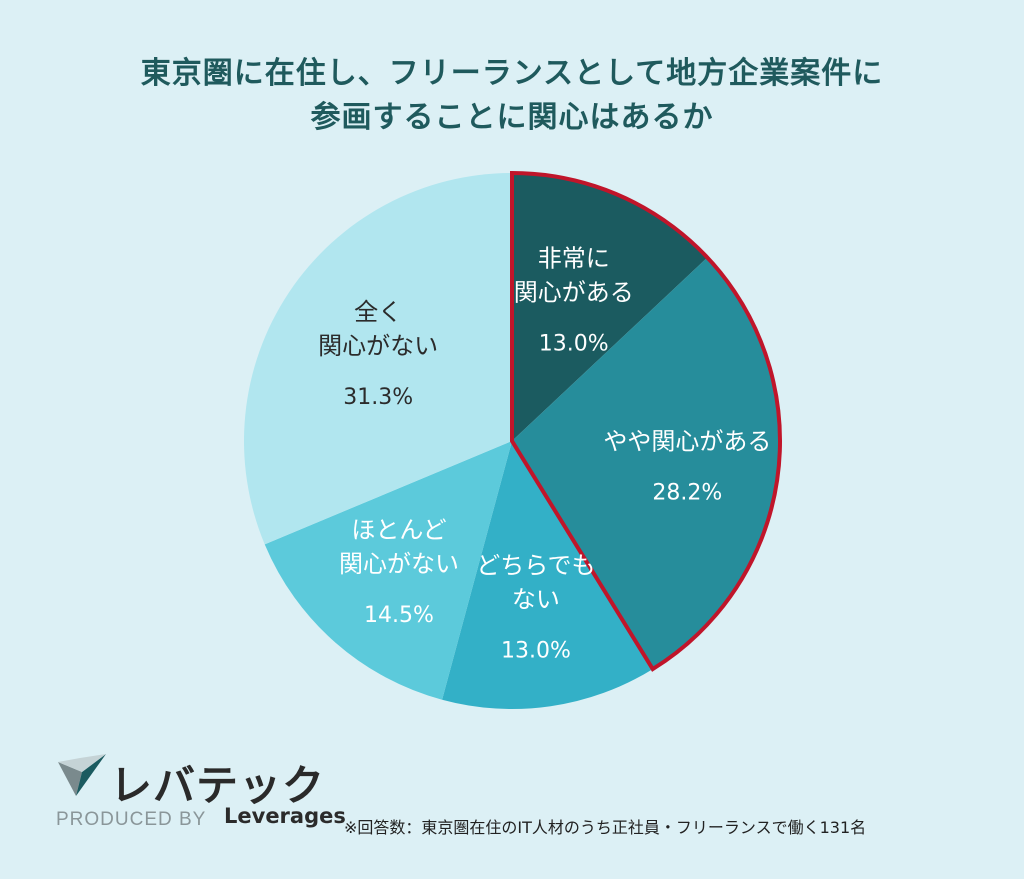 The height and width of the screenshot is (879, 1024). What do you see at coordinates (218, 785) in the screenshot?
I see `logo-wordmark: レバテック` at bounding box center [218, 785].